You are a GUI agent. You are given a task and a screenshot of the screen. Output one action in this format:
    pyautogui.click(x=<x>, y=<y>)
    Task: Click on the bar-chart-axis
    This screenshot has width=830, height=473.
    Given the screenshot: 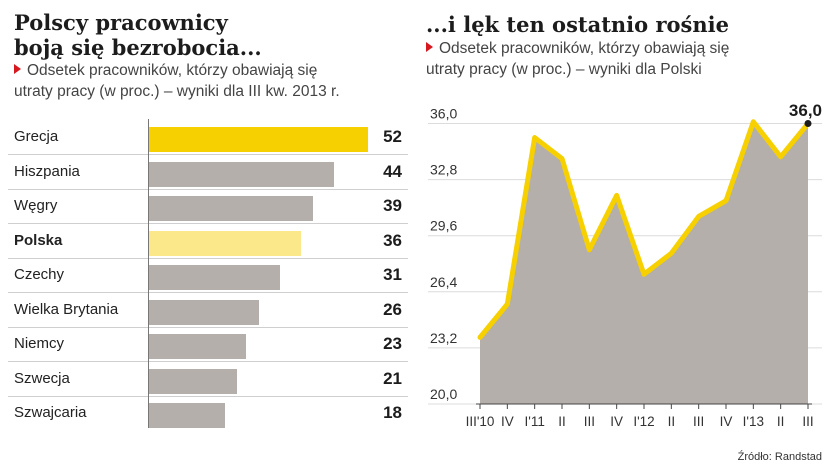 What is the action you would take?
    pyautogui.click(x=148, y=273)
    